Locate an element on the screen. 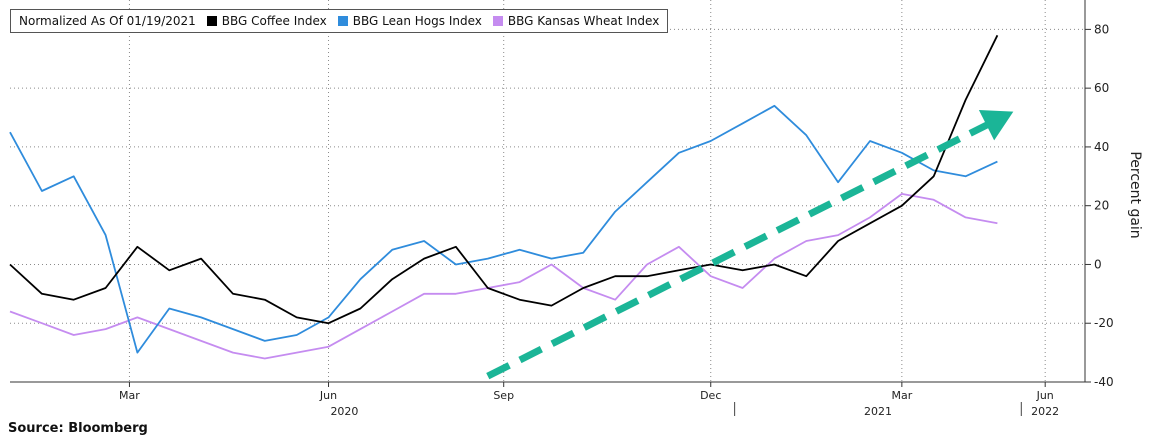 The image size is (1149, 436). x-year-label: 2020 is located at coordinates (344, 411).